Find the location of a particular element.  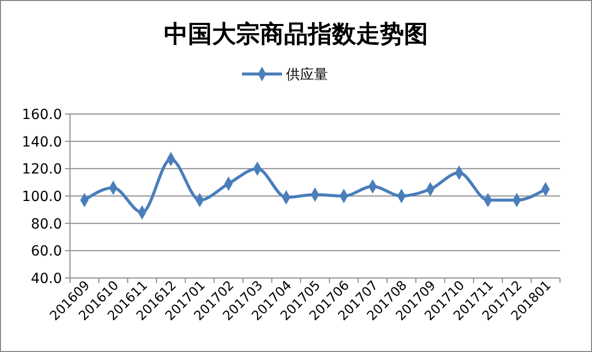

y-tick-label: 80.0 is located at coordinates (46, 224).